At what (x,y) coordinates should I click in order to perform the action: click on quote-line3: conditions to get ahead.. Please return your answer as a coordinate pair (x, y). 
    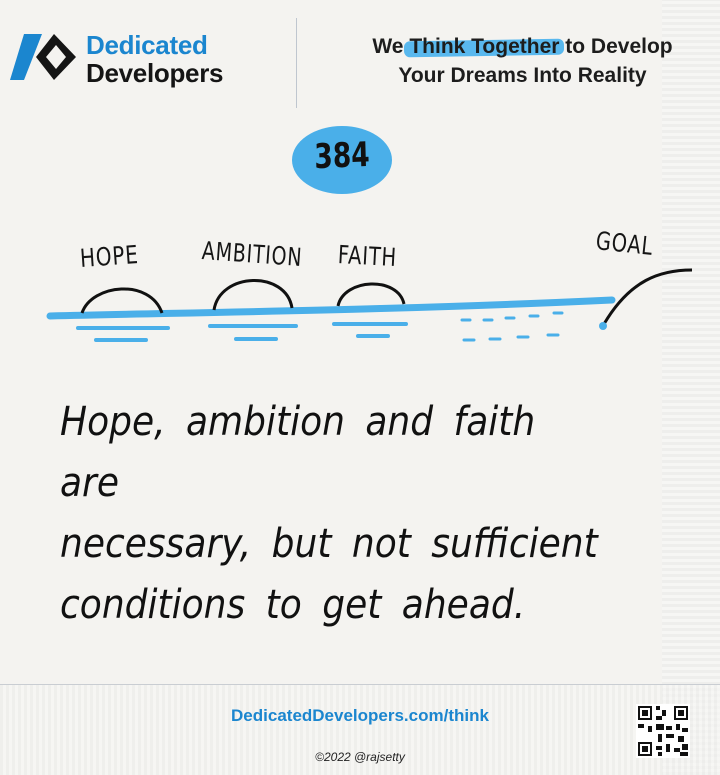
    Looking at the image, I should click on (293, 605).